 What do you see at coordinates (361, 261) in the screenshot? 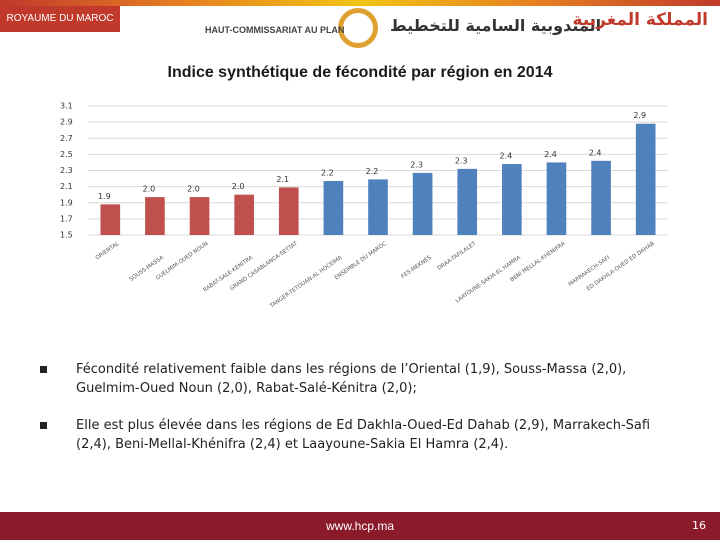
I see `x-tick-label: ENSEMBLE DU MAROC` at bounding box center [361, 261].